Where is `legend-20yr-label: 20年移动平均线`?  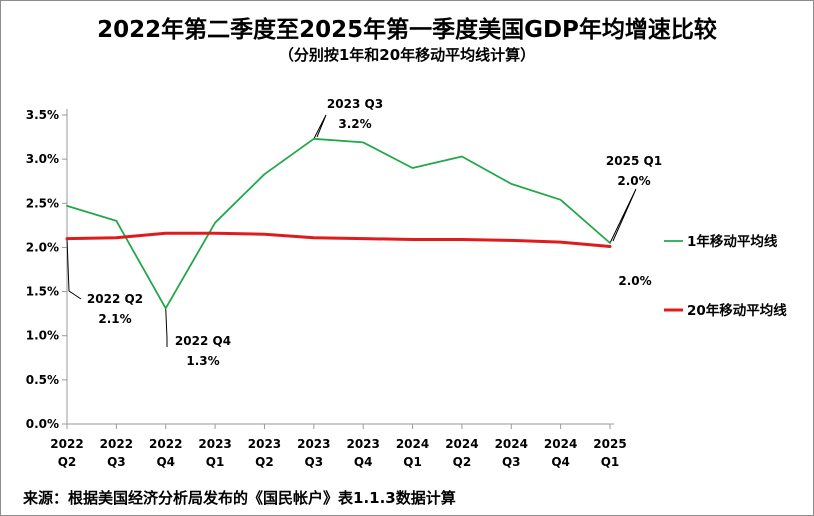
legend-20yr-label: 20年移动平均线 is located at coordinates (737, 310).